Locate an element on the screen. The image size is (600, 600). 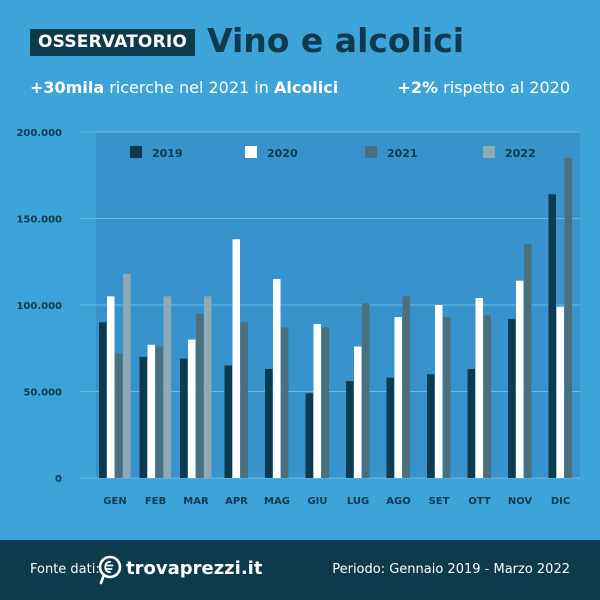
bar-set-2020 is located at coordinates (439, 391).